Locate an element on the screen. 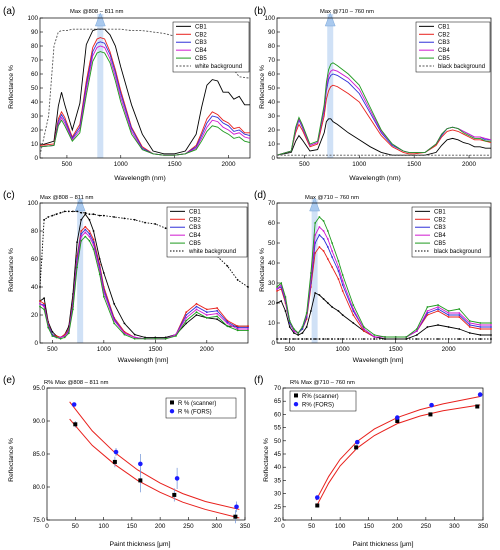  y-tick-label-e-2: 85.0 is located at coordinates (39, 454).